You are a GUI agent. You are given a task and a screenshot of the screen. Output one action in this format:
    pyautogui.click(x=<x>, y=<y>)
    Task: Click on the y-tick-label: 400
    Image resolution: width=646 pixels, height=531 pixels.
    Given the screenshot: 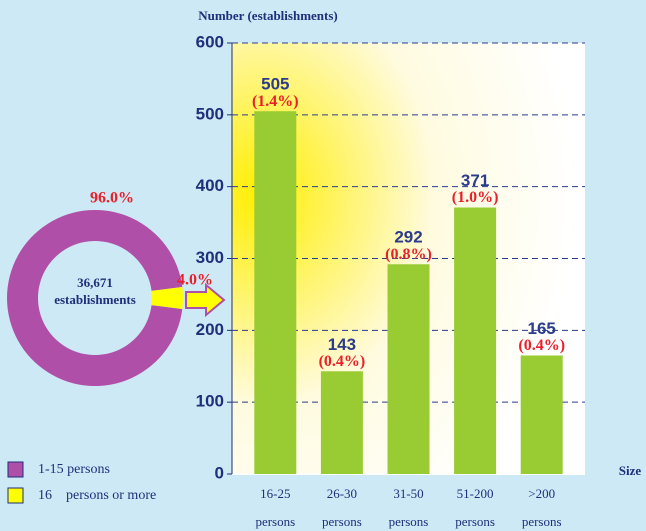 What is the action you would take?
    pyautogui.click(x=210, y=185)
    